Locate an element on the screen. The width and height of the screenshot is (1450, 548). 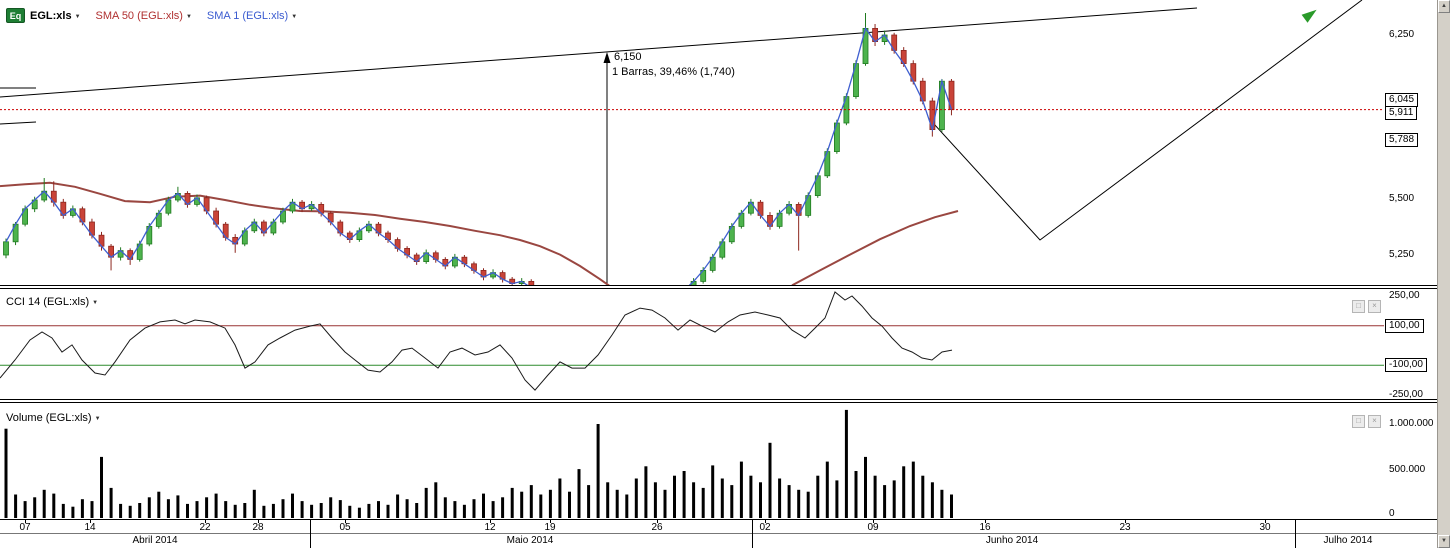
cci-tick-label: -250,00 is located at coordinates (1406, 394).